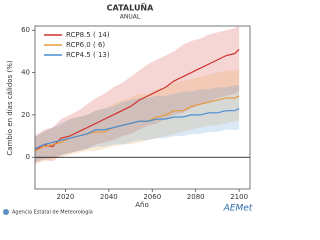  Describe the element at coordinates (25, 30) in the screenshot. I see `y-tick-label: 60` at that location.